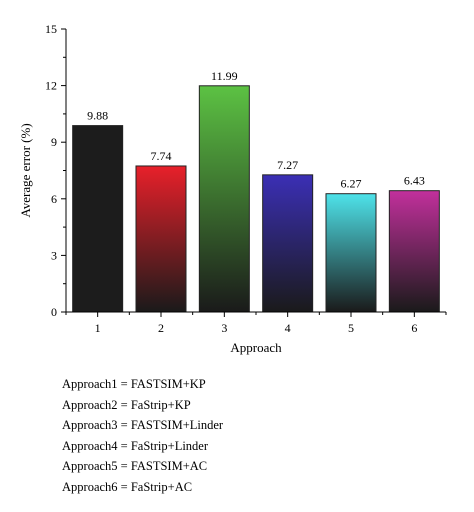 This screenshot has width=474, height=512. What do you see at coordinates (287, 165) in the screenshot?
I see `bar-value-label-4: 7.27` at bounding box center [287, 165].